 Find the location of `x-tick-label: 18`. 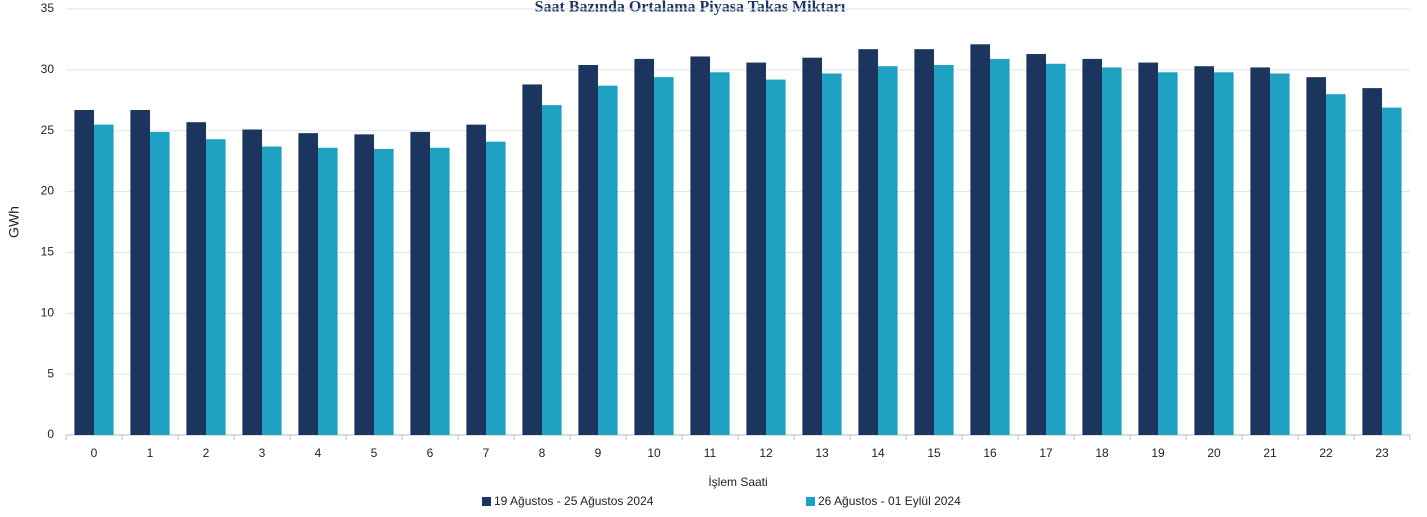

x-tick-label: 18 is located at coordinates (1102, 453).